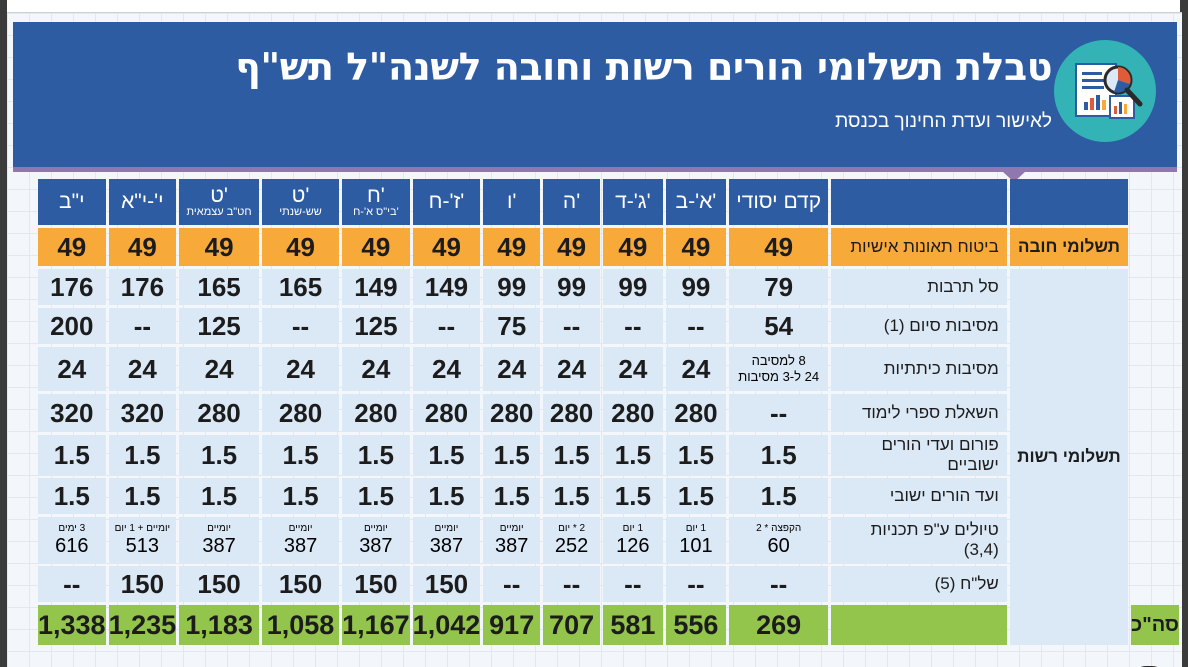  What do you see at coordinates (779, 369) in the screenshot?
I see `preschool-party-note: 8 למסיבה 24 ל-3 מסיבות` at bounding box center [779, 369].